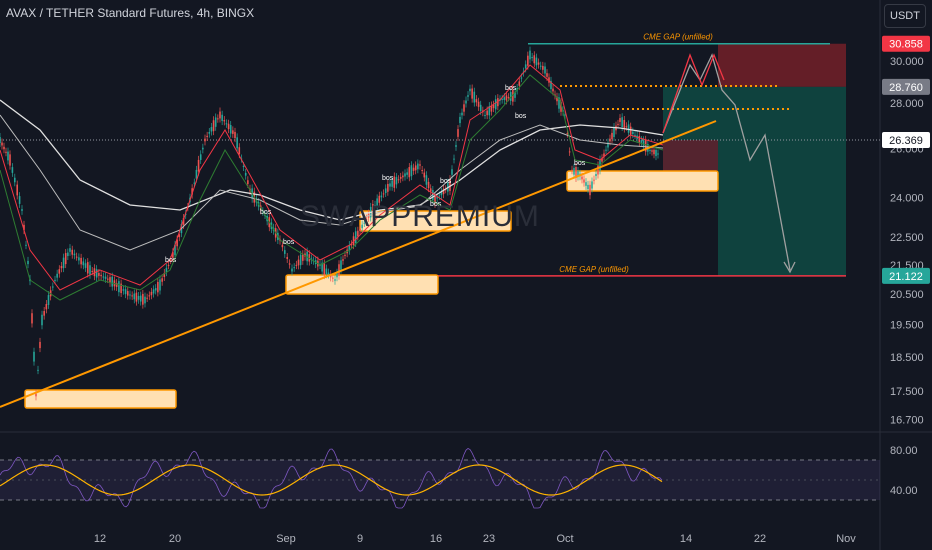 The height and width of the screenshot is (550, 932). Describe the element at coordinates (726, 162) in the screenshot. I see `projection-line` at that location.